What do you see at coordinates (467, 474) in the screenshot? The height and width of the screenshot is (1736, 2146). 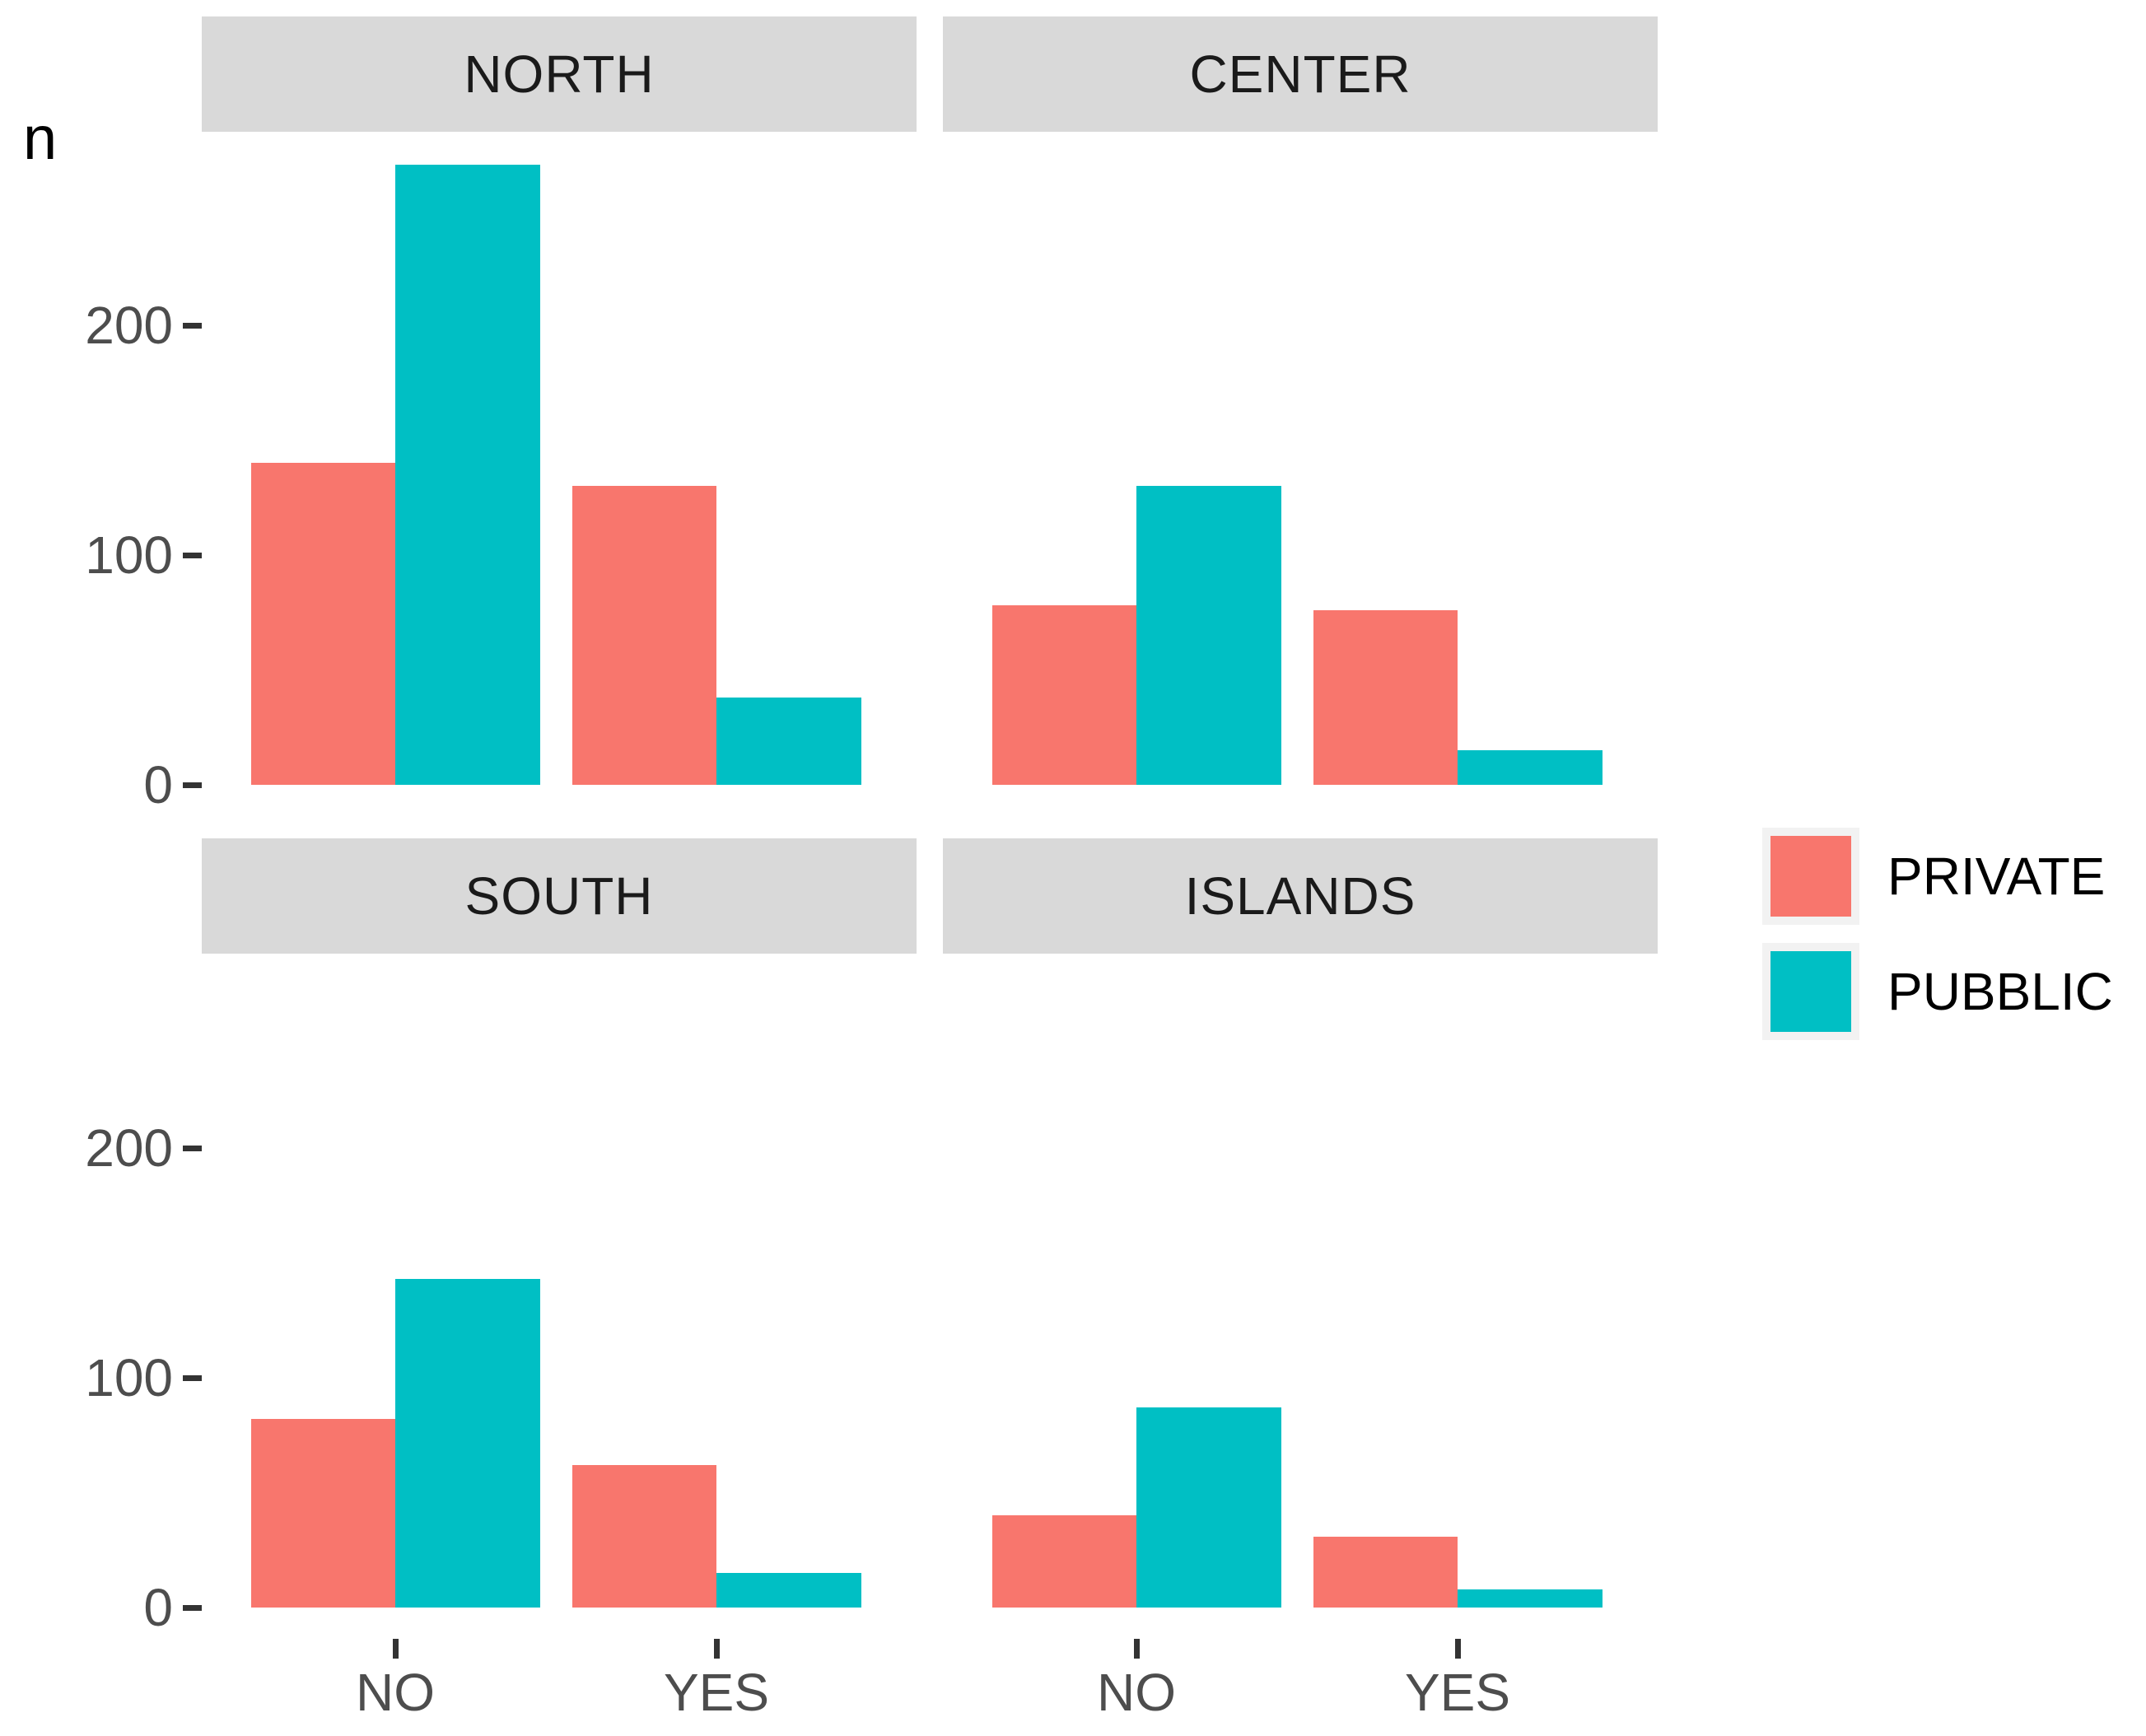 I see `bar-north-no-pubblic` at bounding box center [467, 474].